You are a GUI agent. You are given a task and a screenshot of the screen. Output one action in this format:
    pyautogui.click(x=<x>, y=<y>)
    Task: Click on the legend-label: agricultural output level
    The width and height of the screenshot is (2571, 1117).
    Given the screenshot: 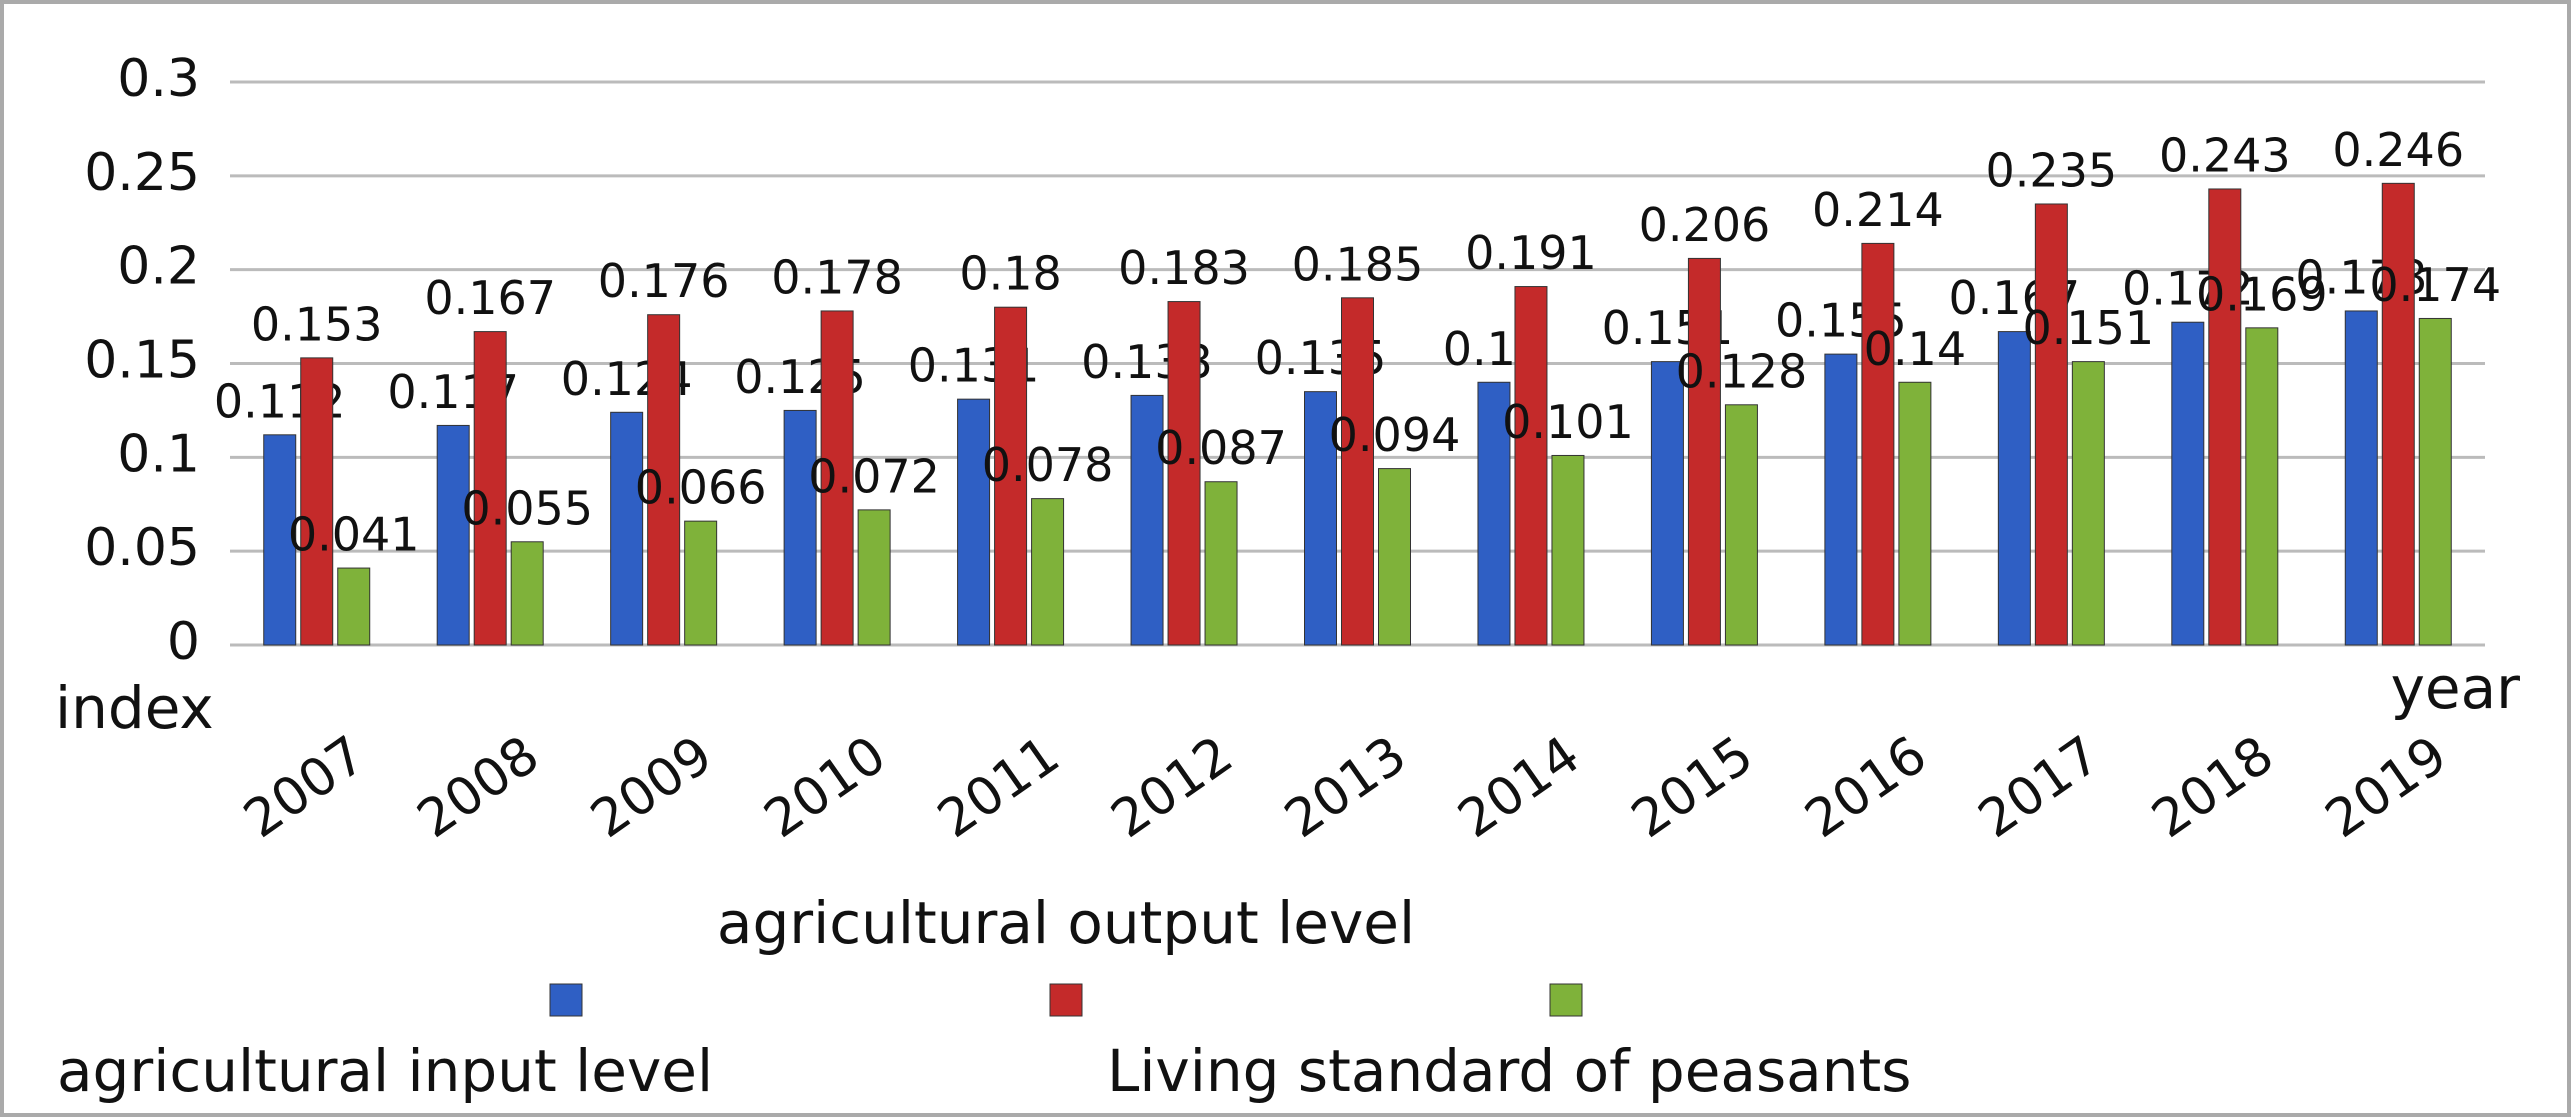 What is the action you would take?
    pyautogui.click(x=1066, y=923)
    